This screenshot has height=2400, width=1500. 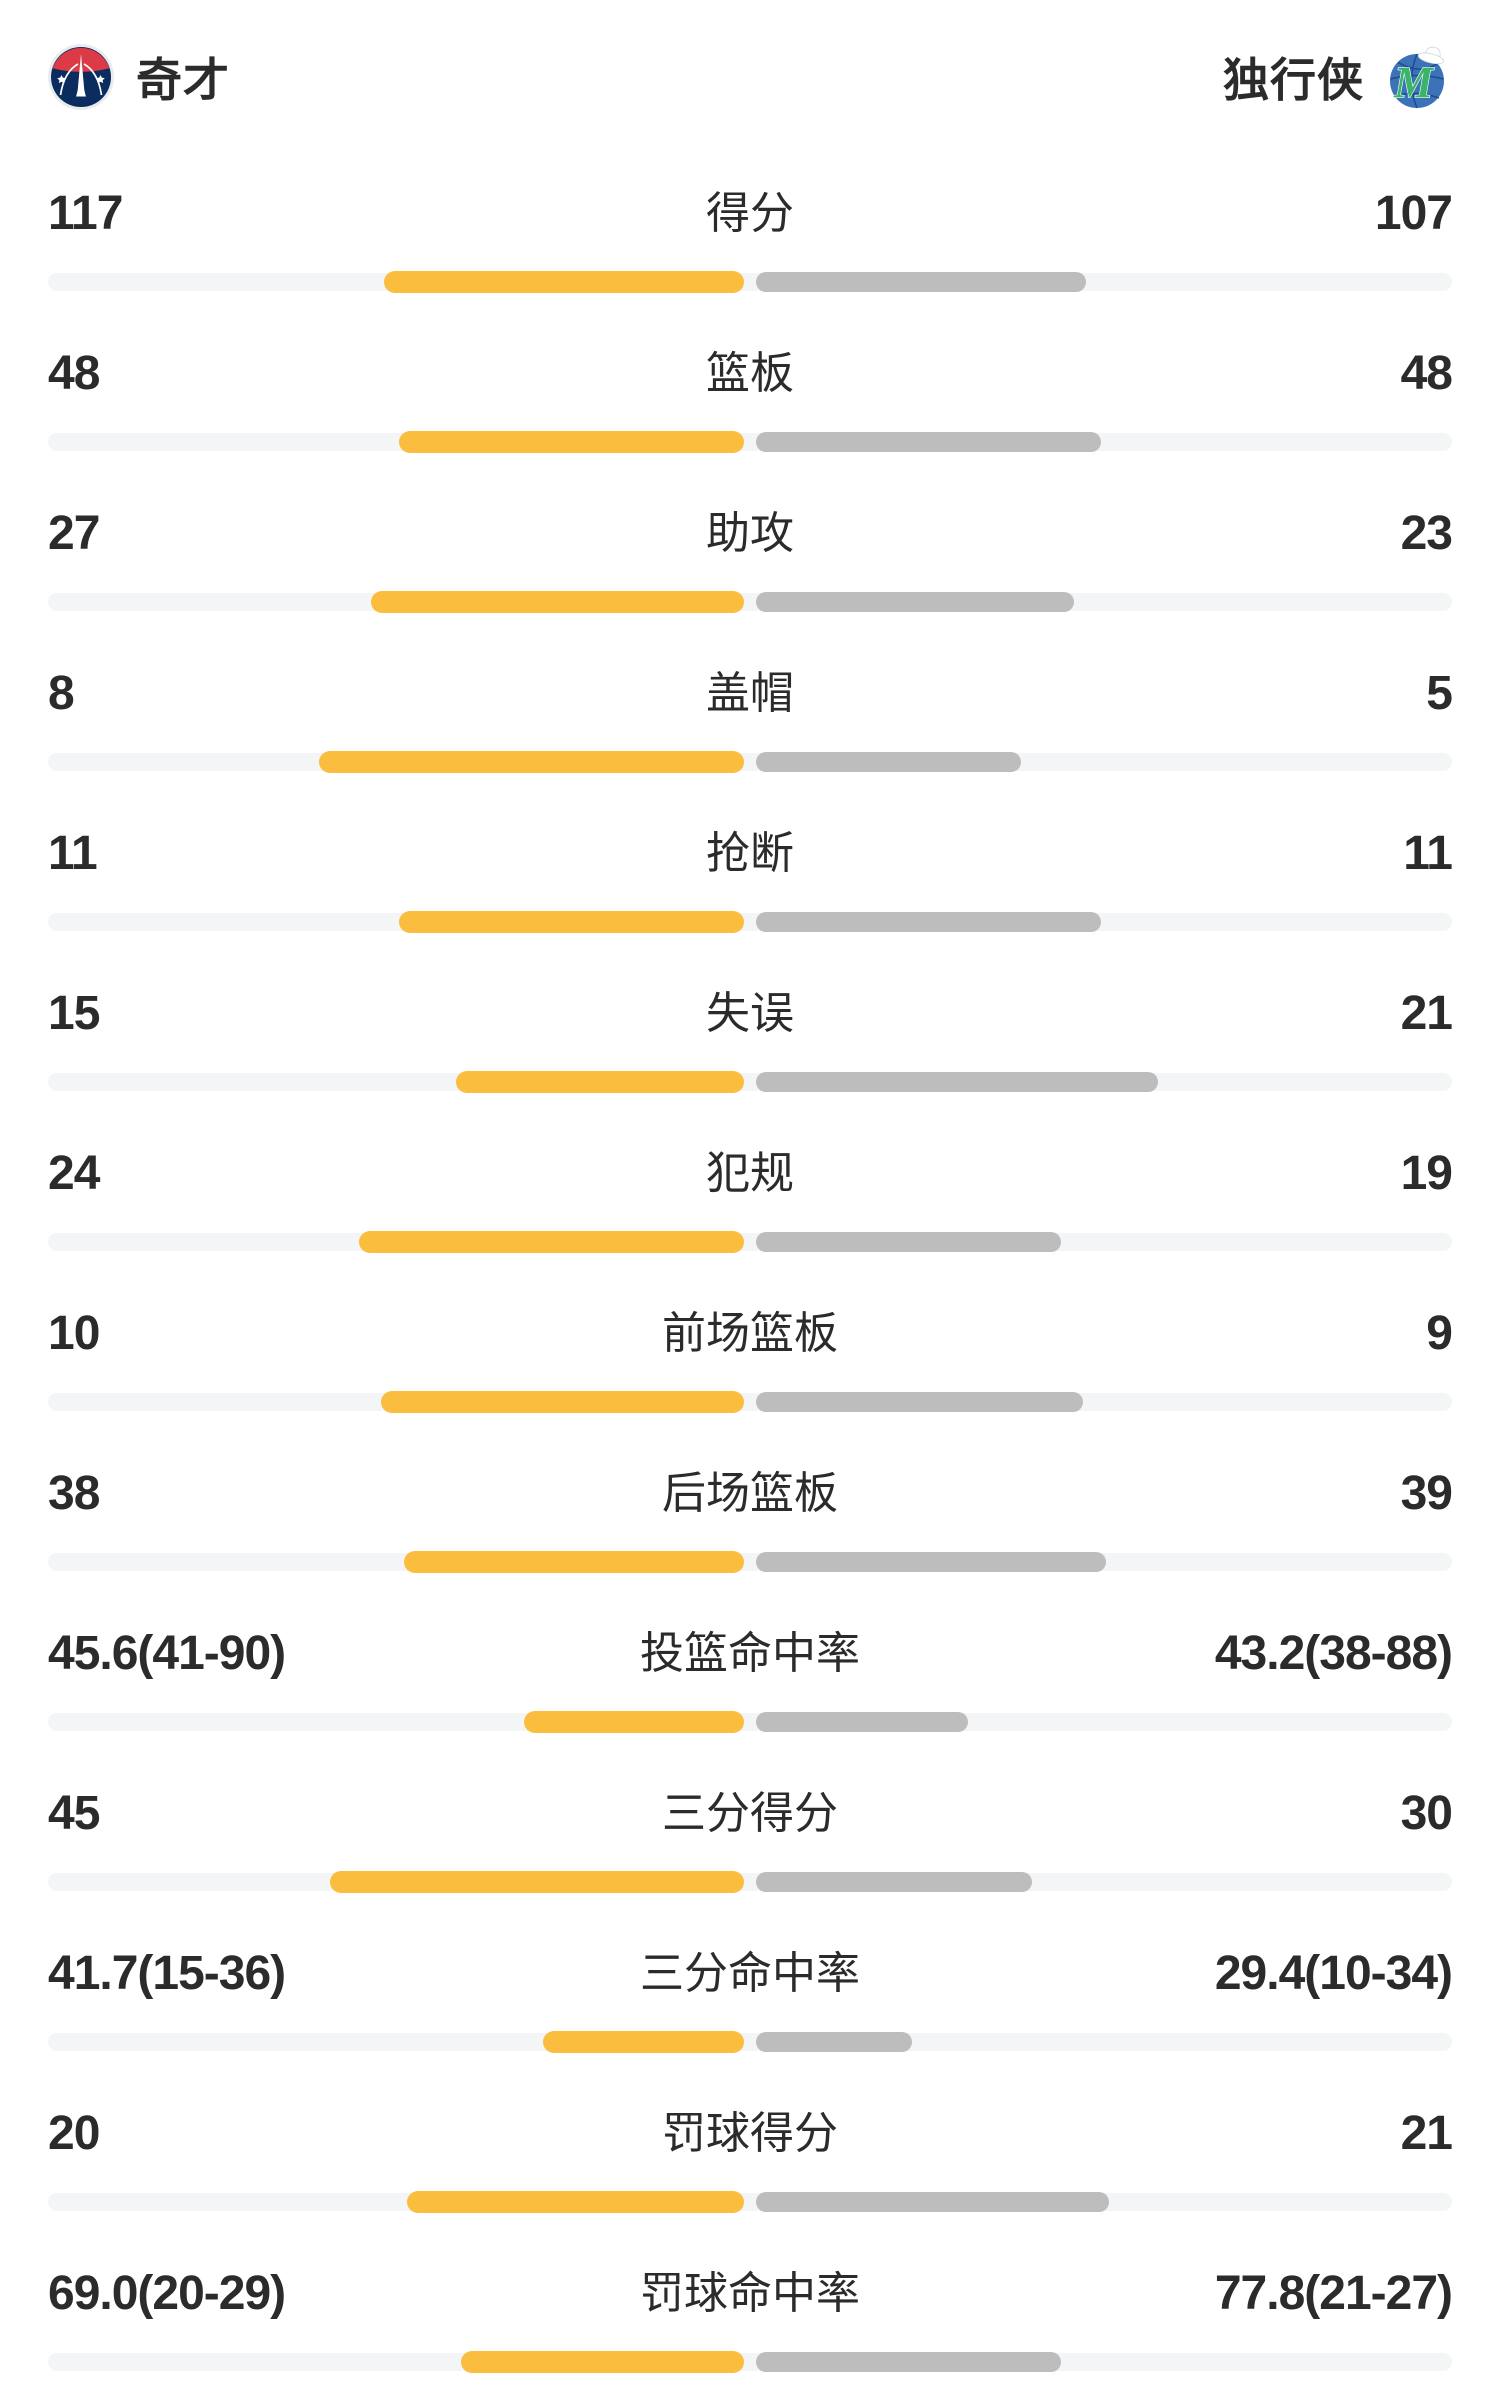 What do you see at coordinates (167, 1973) in the screenshot?
I see `stat-value-left: 41.7(15-36)` at bounding box center [167, 1973].